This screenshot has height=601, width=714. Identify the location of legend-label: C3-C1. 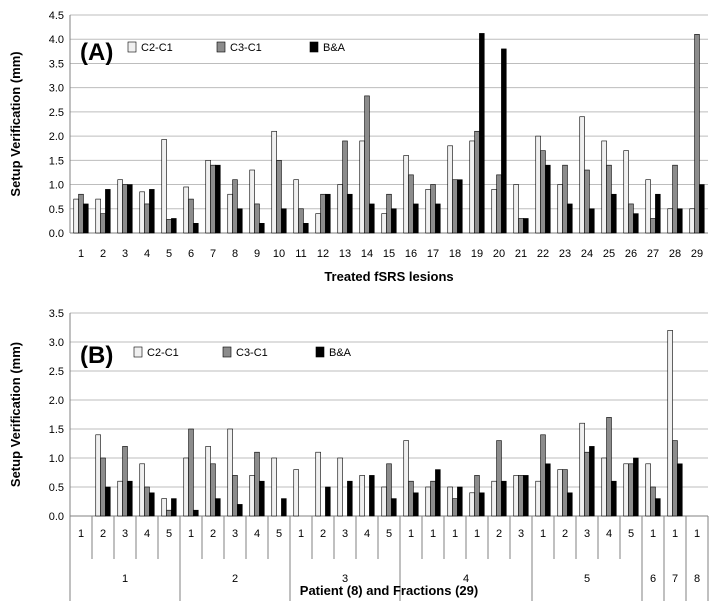
(246, 48).